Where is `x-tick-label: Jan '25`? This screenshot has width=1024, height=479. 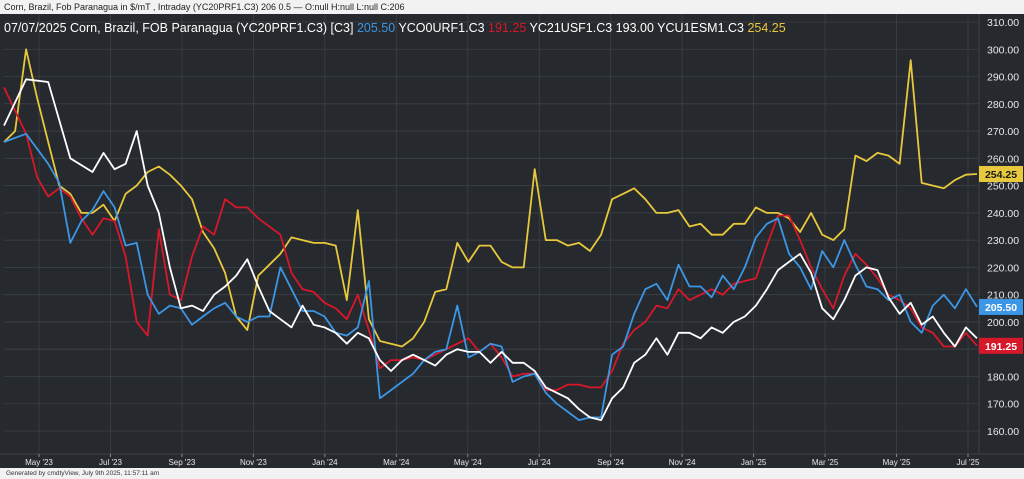 x-tick-label: Jan '25 is located at coordinates (754, 462).